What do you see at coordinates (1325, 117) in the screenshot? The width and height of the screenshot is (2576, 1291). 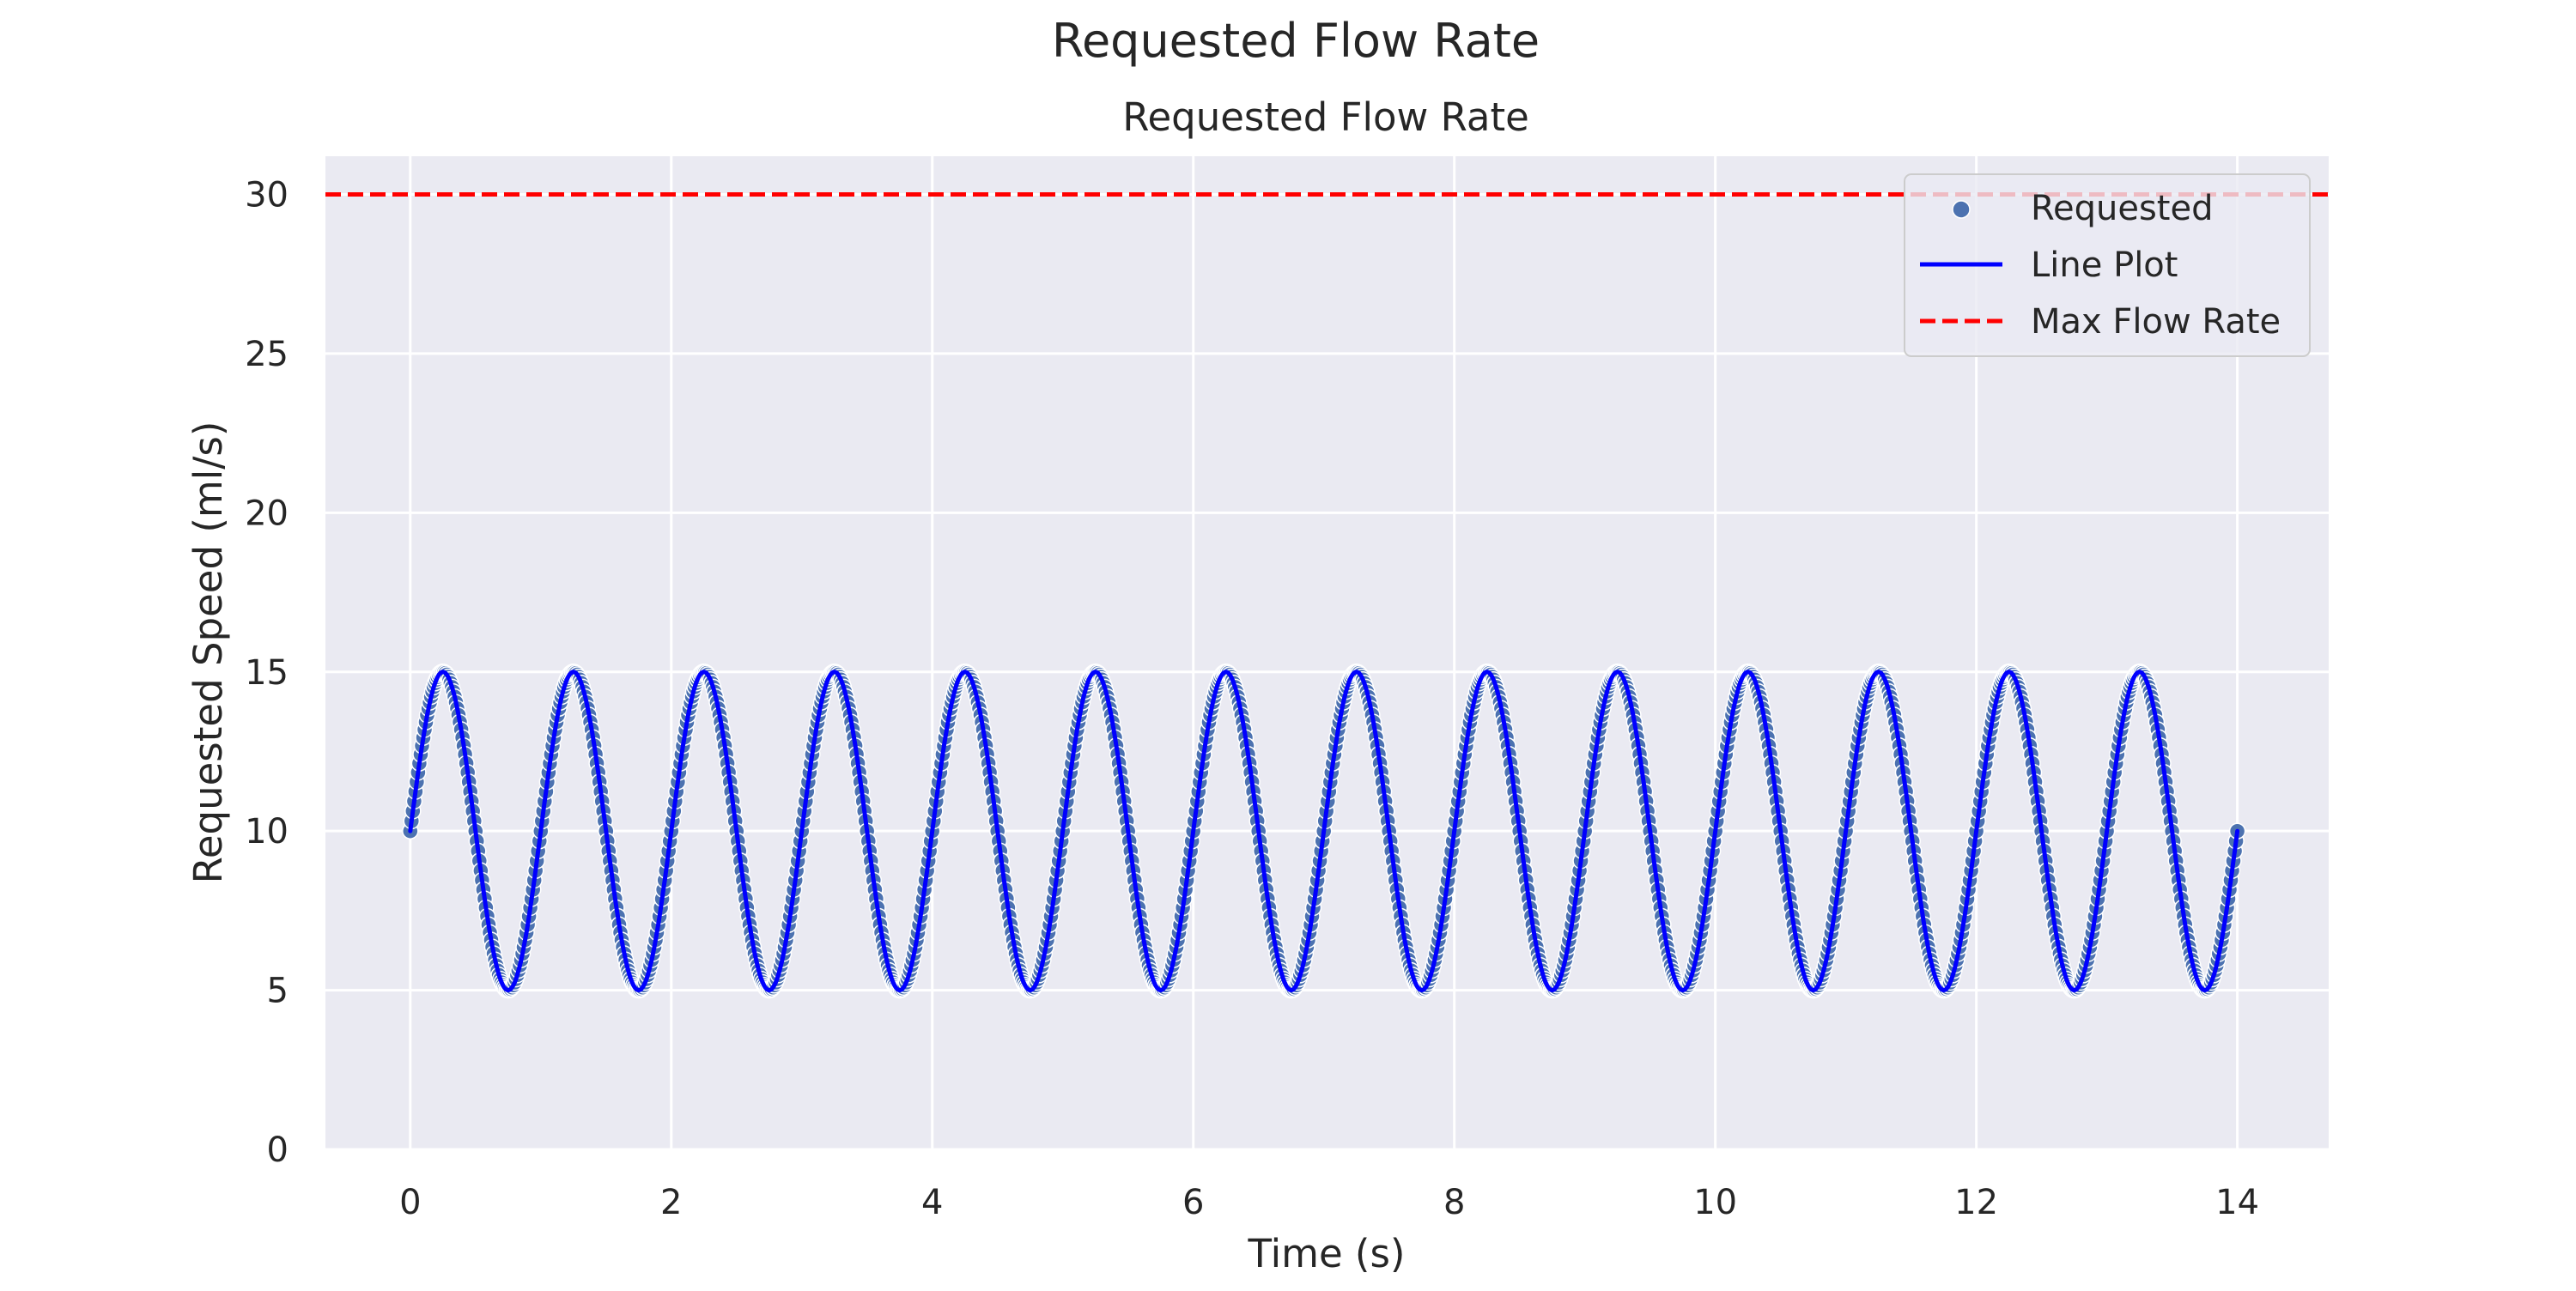 I see `axes-title: Requested Flow Rate` at bounding box center [1325, 117].